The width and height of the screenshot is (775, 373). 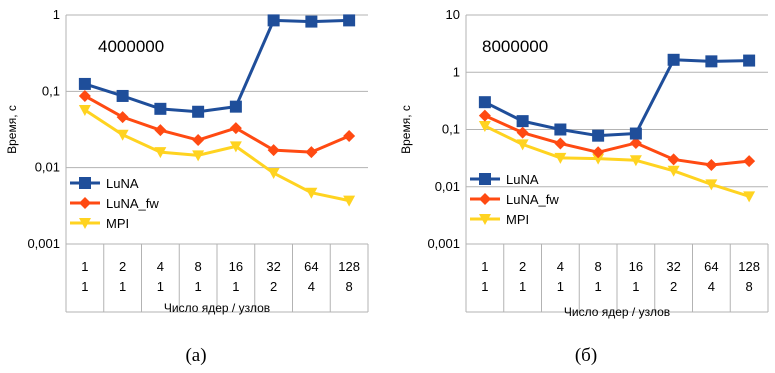 I want to click on figure-caption: (б), so click(x=586, y=355).